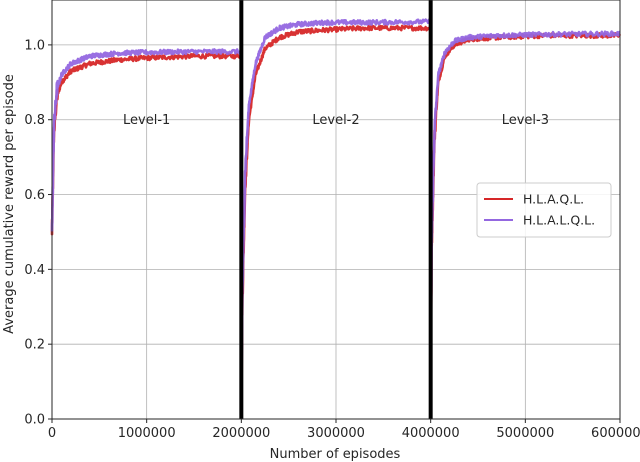  I want to click on legend: H.L.A.Q.L. H.L.A.L.Q.L., so click(544, 210).